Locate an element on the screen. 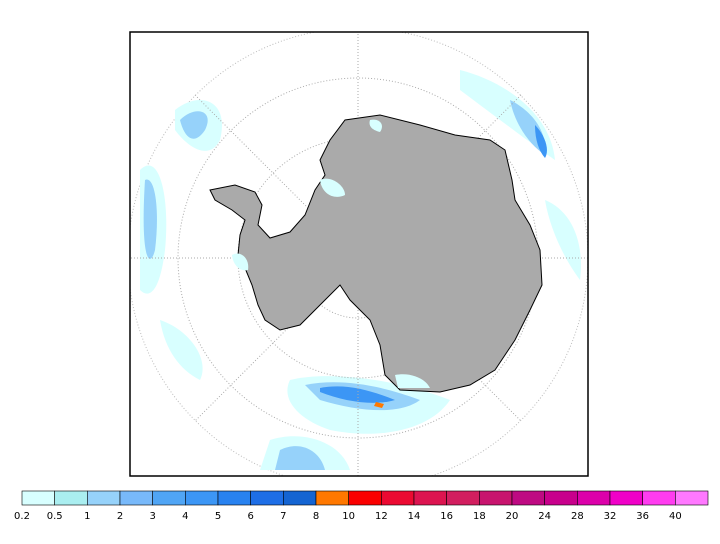 This screenshot has width=720, height=544. colorbar-label: 3 is located at coordinates (152, 516).